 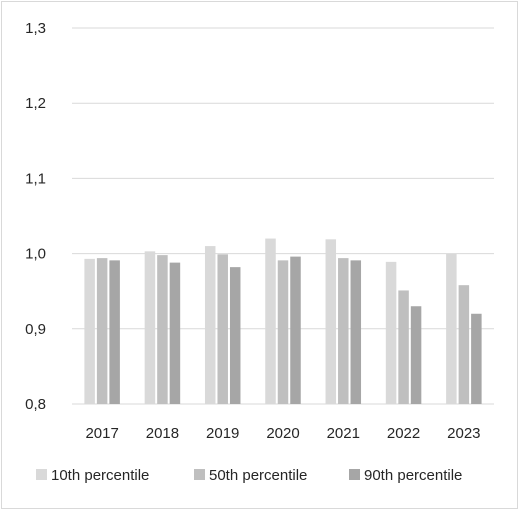 What do you see at coordinates (101, 433) in the screenshot?
I see `x-tick-label: 2017` at bounding box center [101, 433].